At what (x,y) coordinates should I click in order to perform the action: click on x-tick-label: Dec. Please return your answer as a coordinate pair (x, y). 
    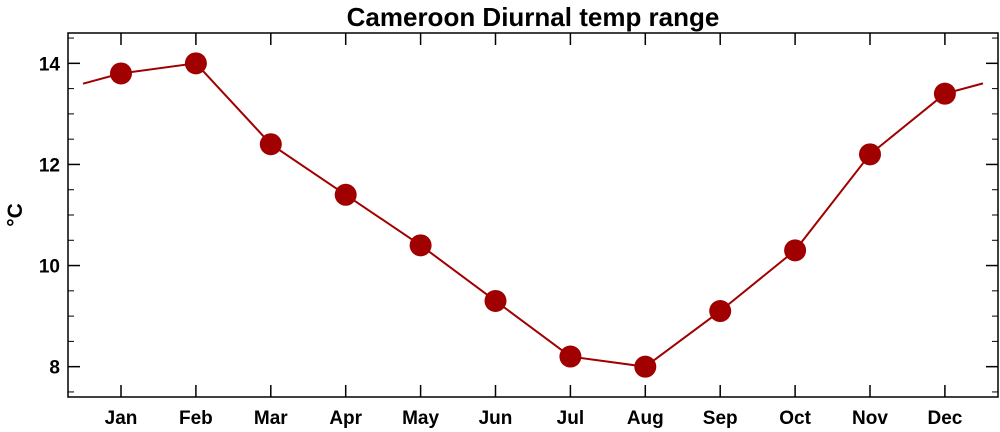
    Looking at the image, I should click on (944, 418).